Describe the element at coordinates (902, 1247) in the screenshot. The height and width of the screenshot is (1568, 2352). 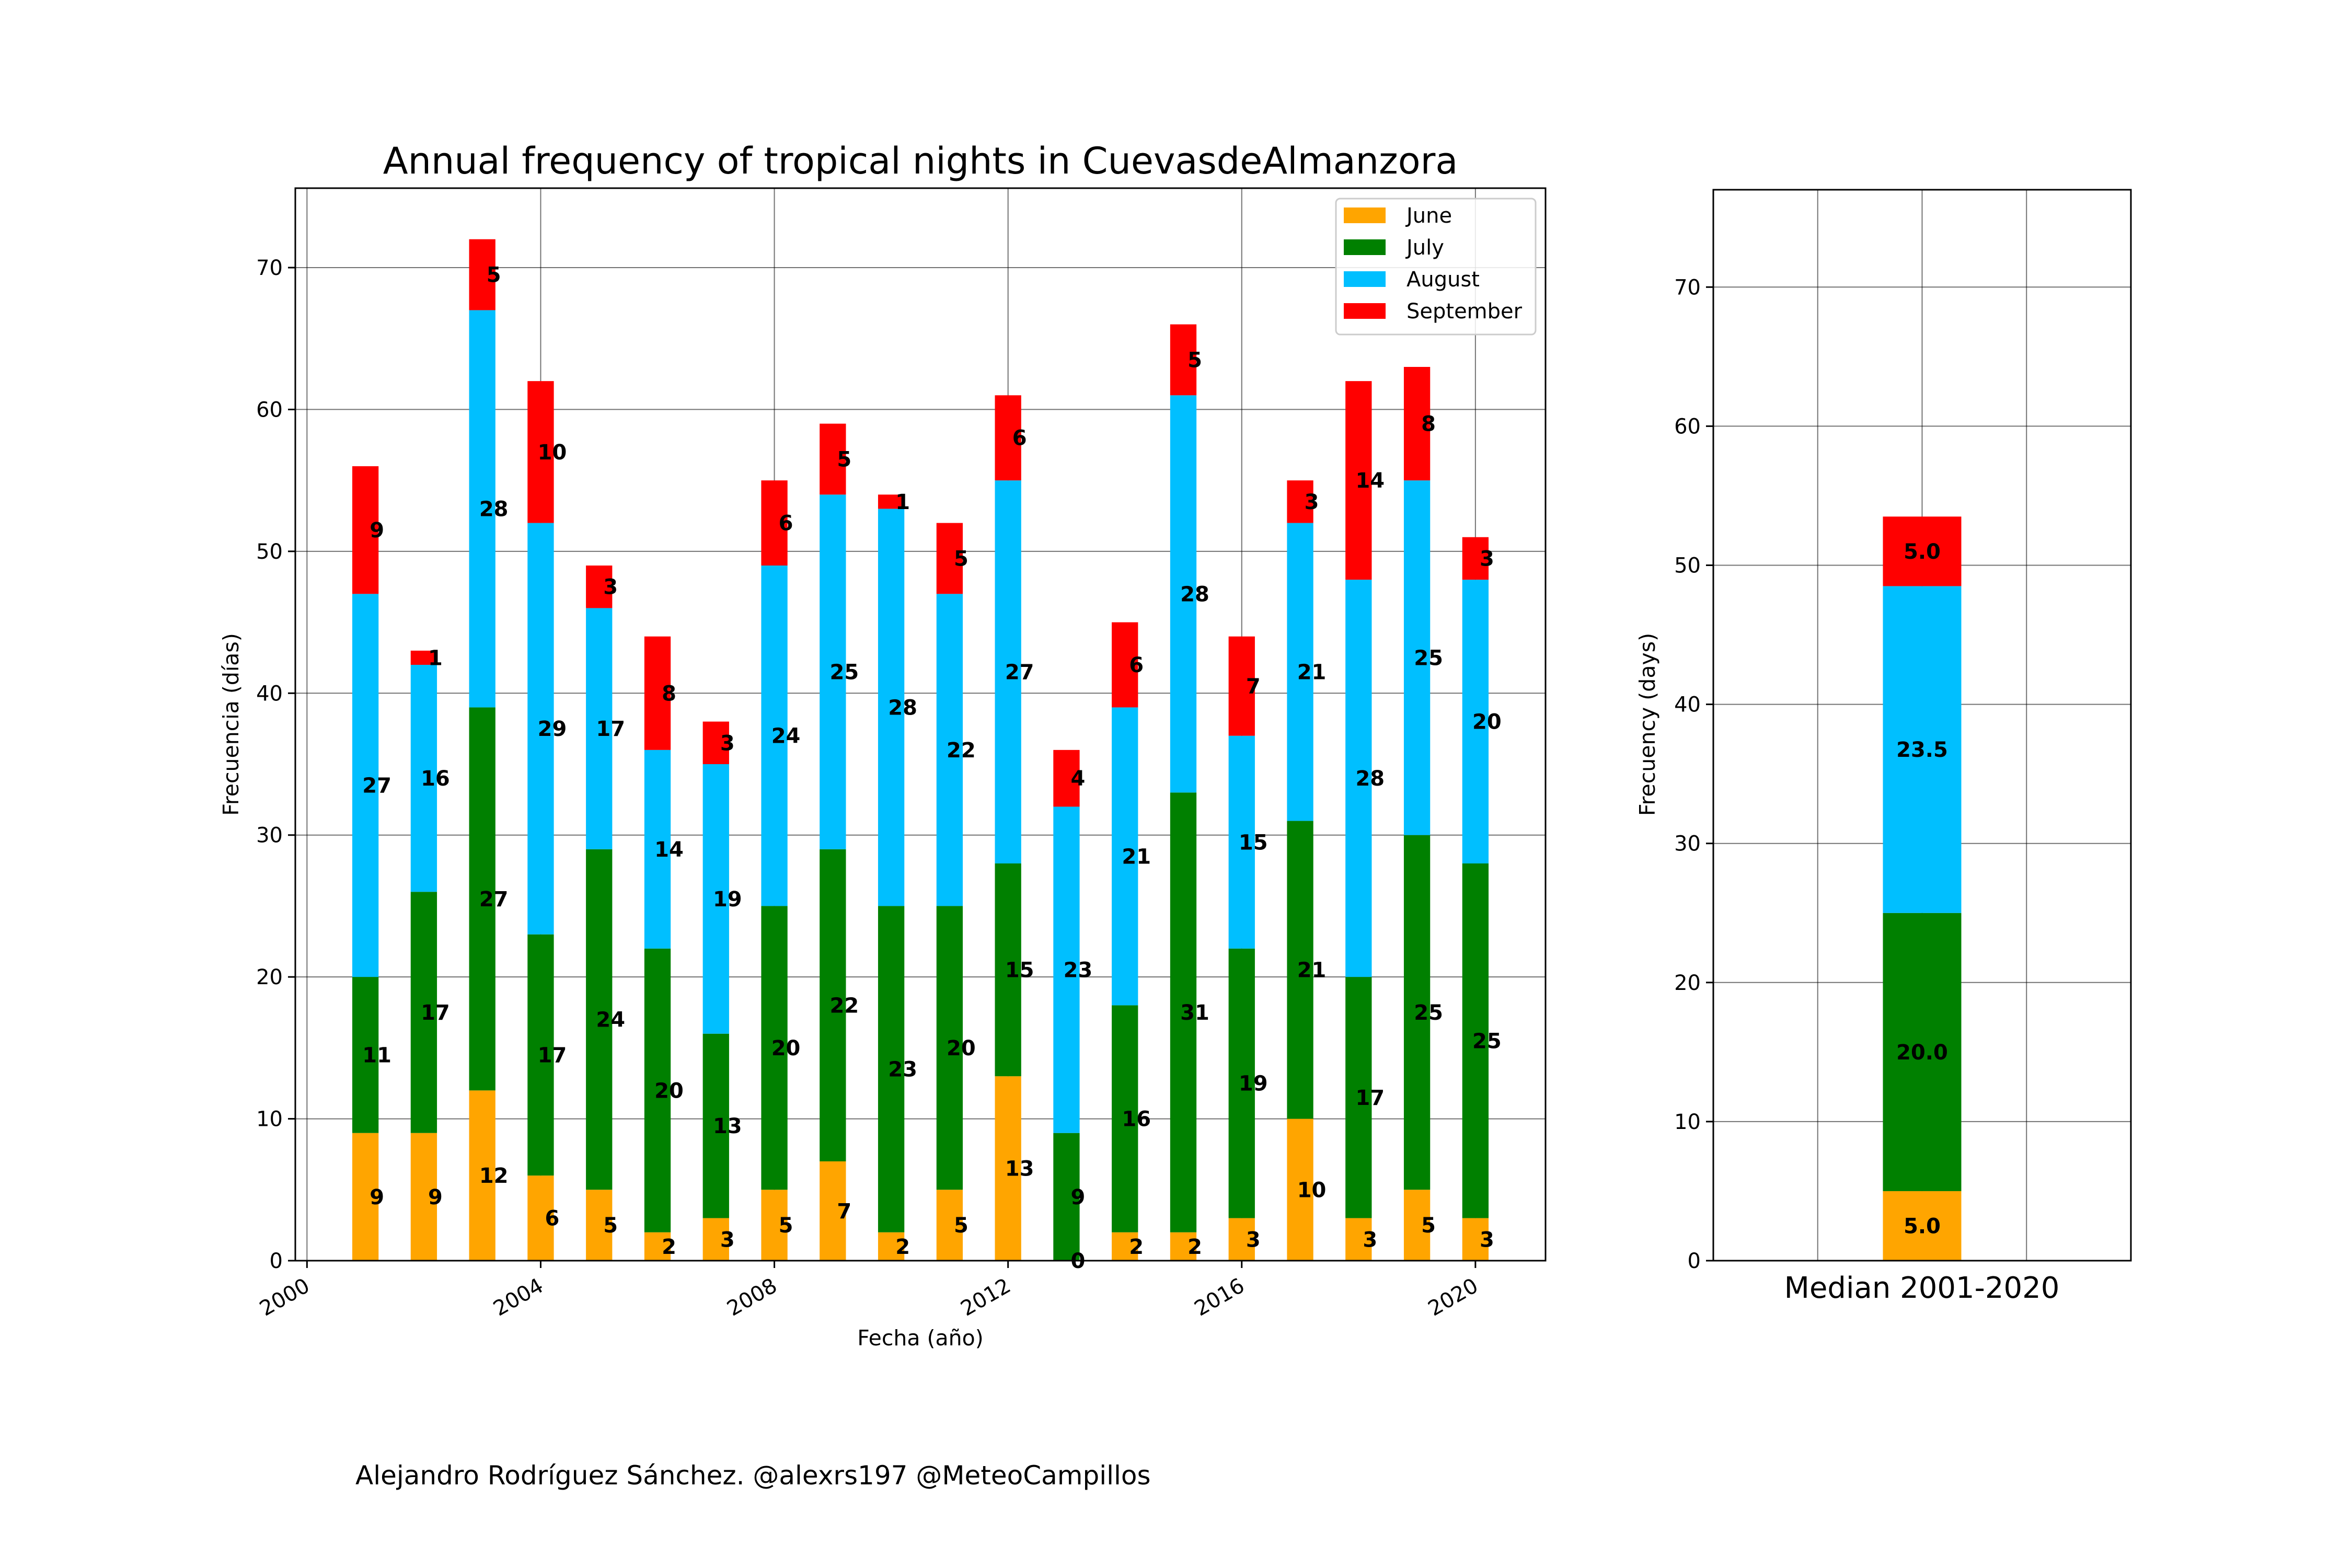
I see `data-label-2010-june: 2` at that location.